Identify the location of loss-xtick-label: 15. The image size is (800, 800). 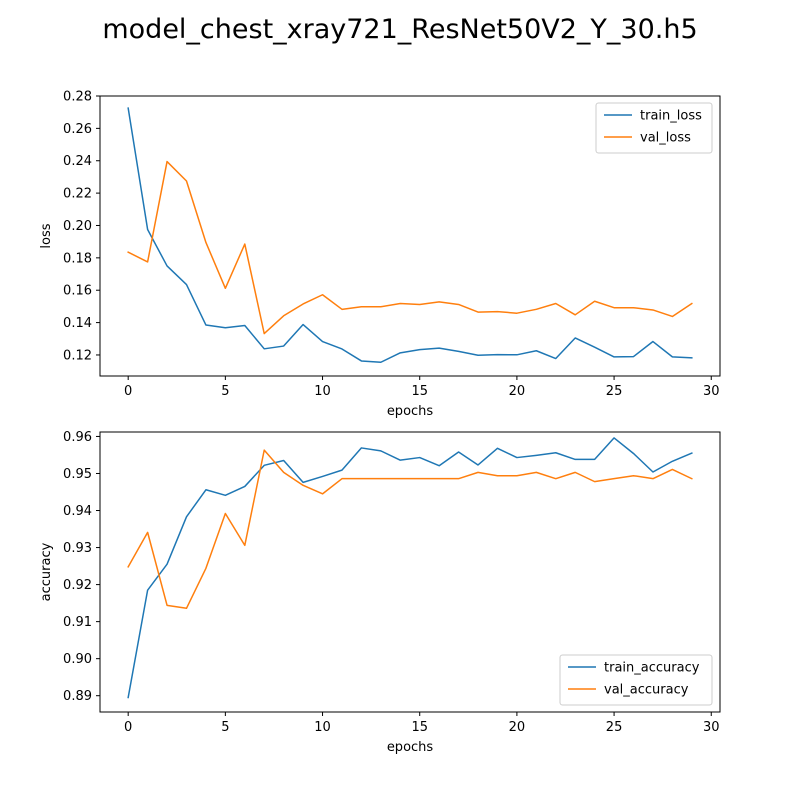
(419, 391).